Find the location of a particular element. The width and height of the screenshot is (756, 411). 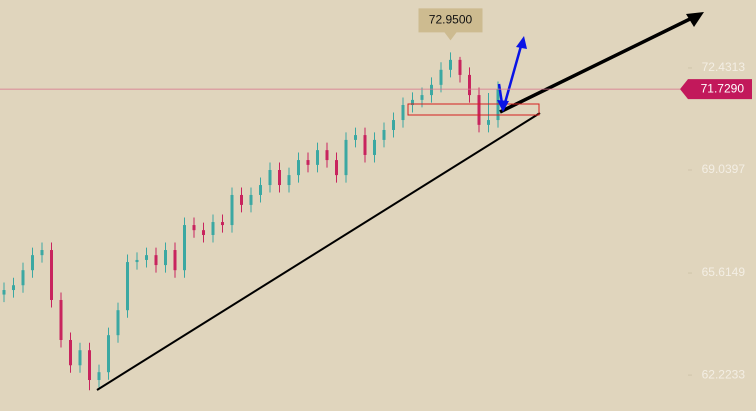

peak-tag is located at coordinates (450, 24).